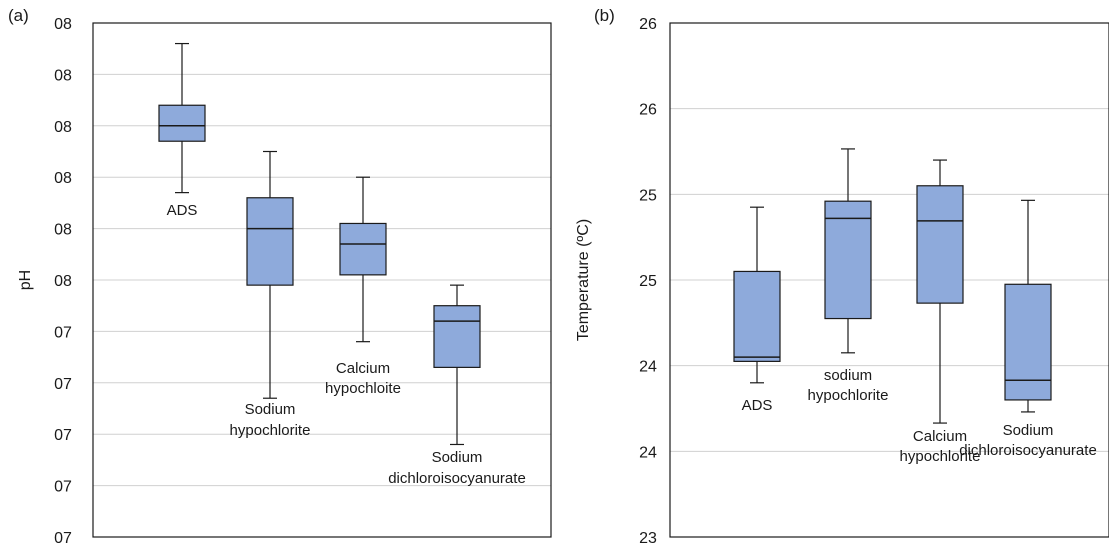 Image resolution: width=1109 pixels, height=548 pixels. I want to click on panel-label: (b), so click(604, 15).